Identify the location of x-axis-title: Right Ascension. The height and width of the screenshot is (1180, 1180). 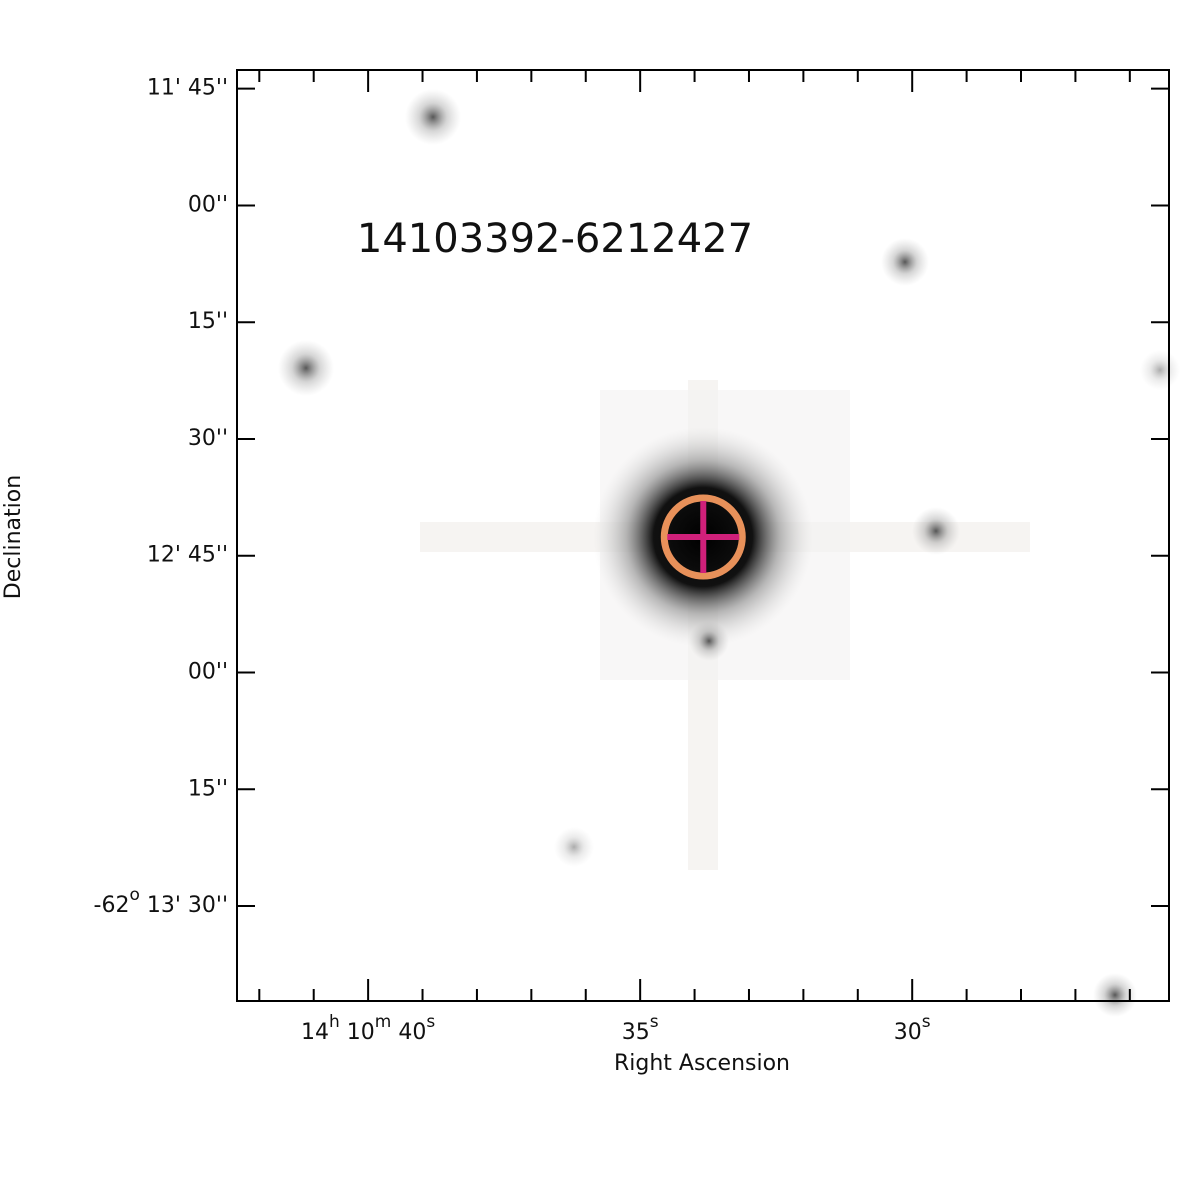
(702, 1063).